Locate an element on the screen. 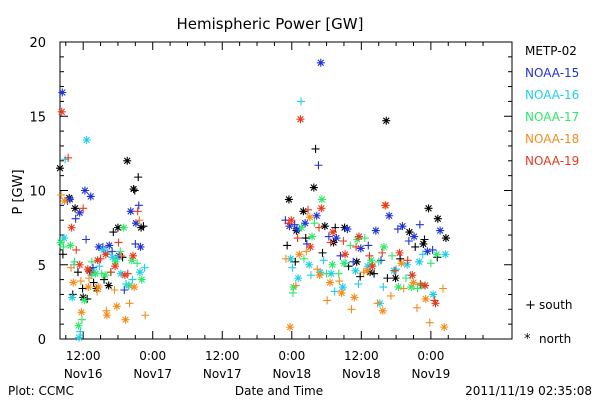 The width and height of the screenshot is (600, 400). x-tick-date: Nov18 is located at coordinates (291, 374).